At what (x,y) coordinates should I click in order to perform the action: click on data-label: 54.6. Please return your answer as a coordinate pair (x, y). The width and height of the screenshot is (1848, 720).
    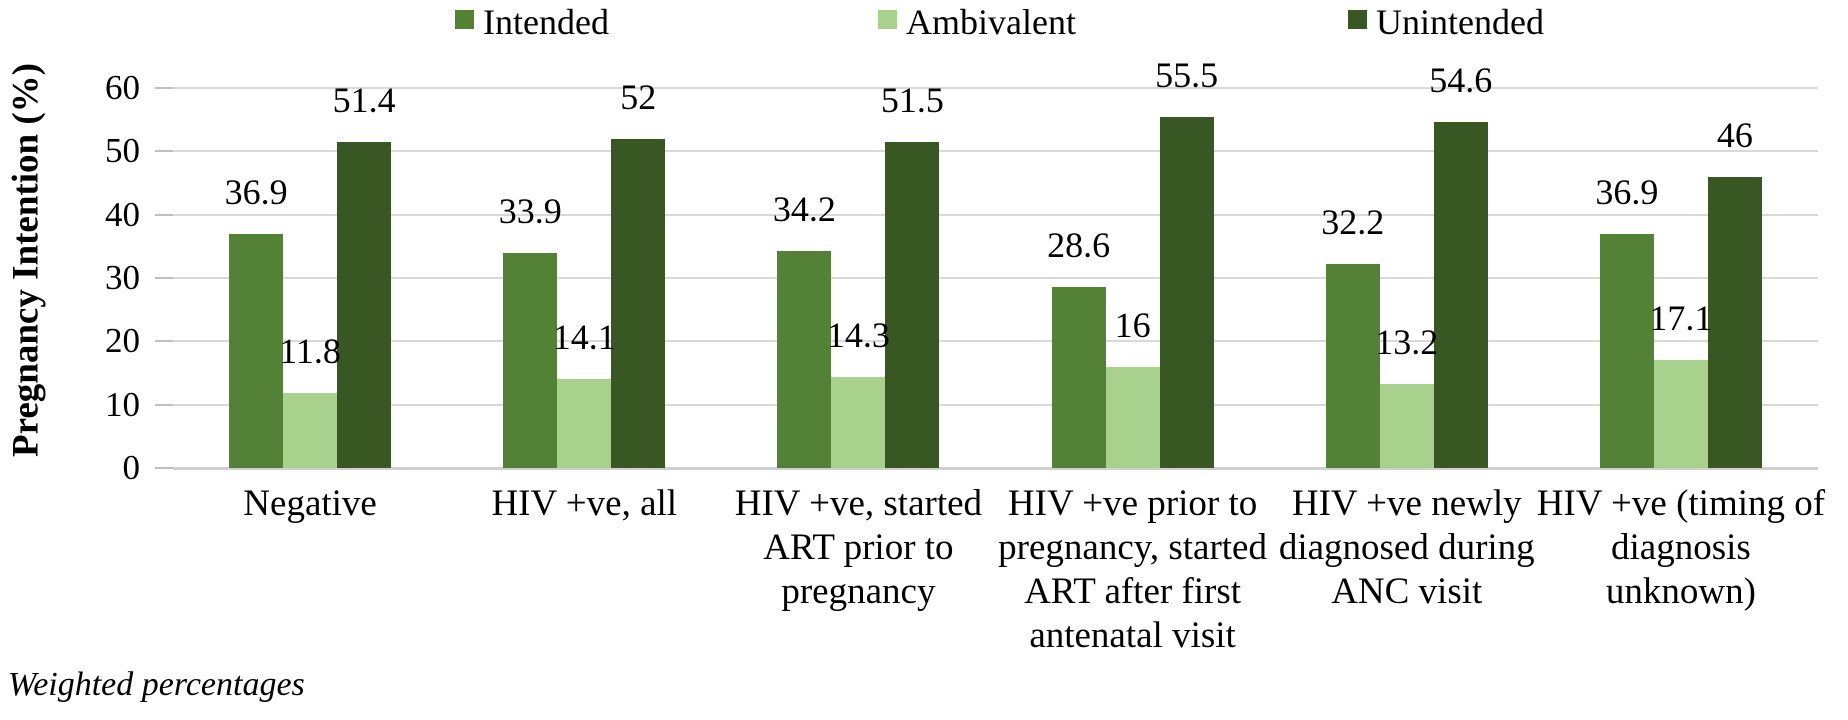
    Looking at the image, I should click on (1461, 80).